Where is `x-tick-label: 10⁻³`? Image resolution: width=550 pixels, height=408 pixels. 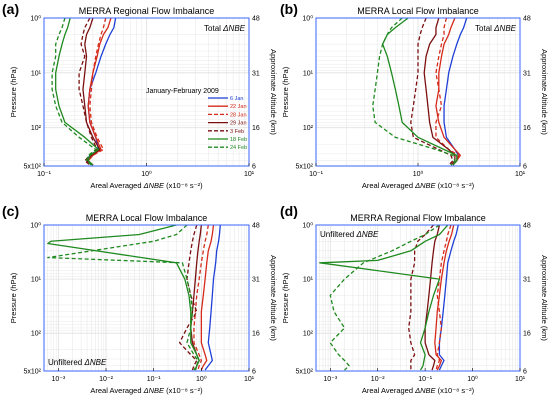
x-tick-label: 10⁻³ is located at coordinates (58, 379).